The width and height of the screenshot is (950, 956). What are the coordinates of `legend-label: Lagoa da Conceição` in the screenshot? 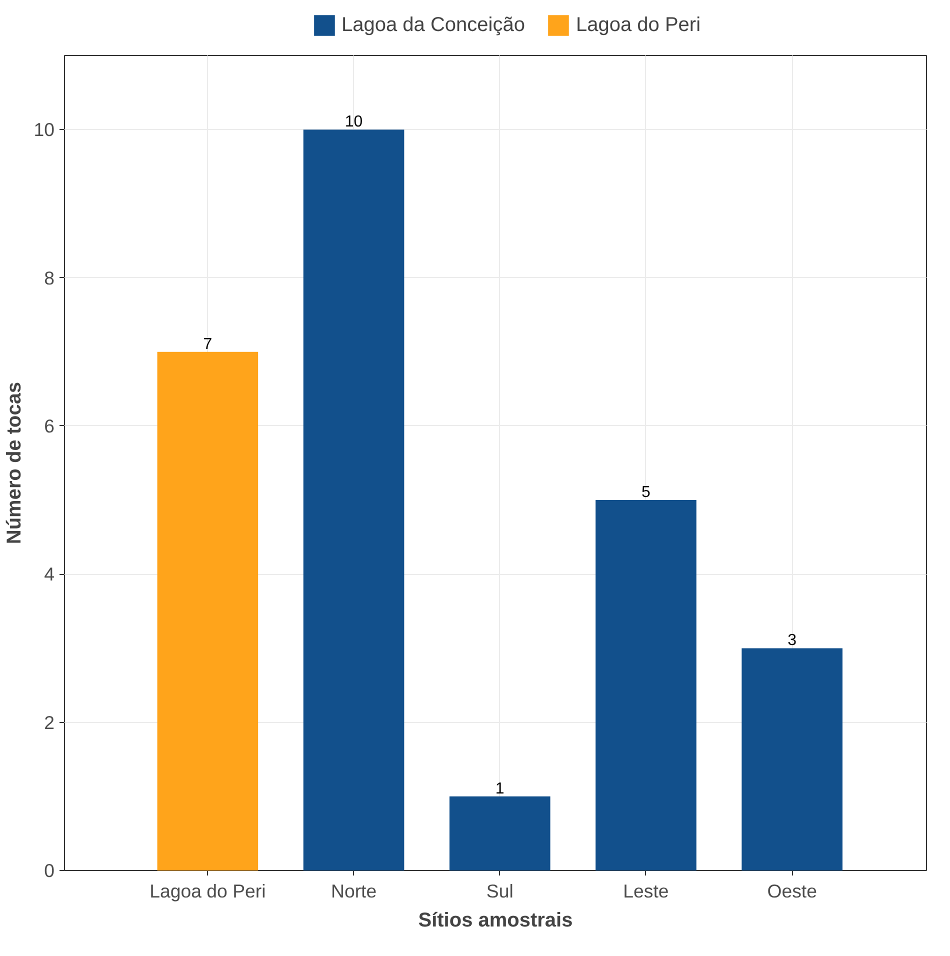 It's located at (433, 25).